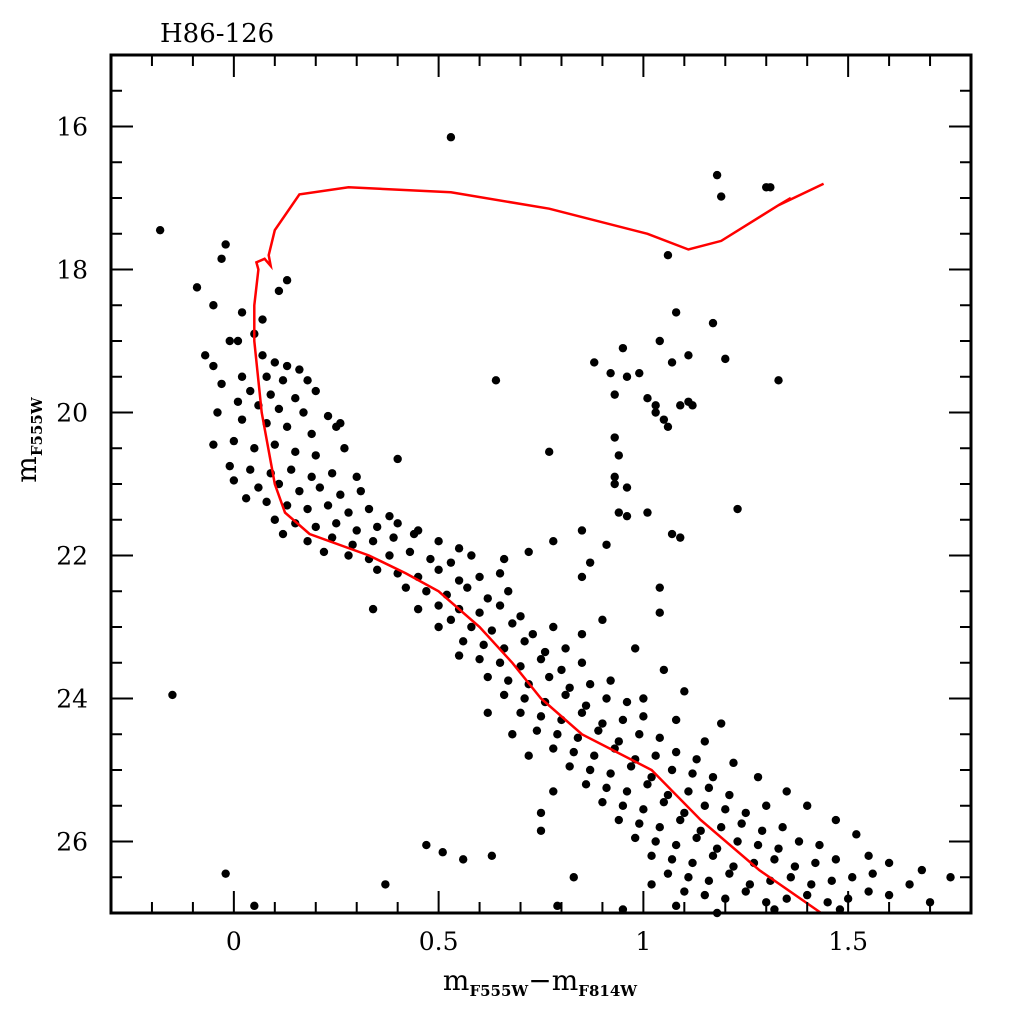  Describe the element at coordinates (72, 270) in the screenshot. I see `y-tick-label: 18` at that location.